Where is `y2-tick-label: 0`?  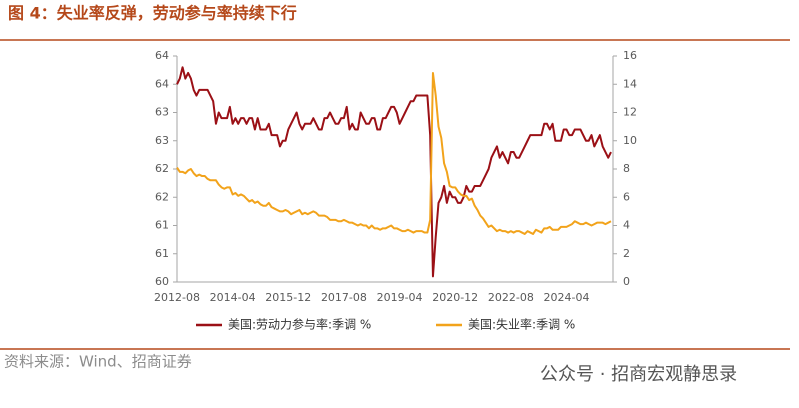 y2-tick-label: 0 is located at coordinates (626, 281).